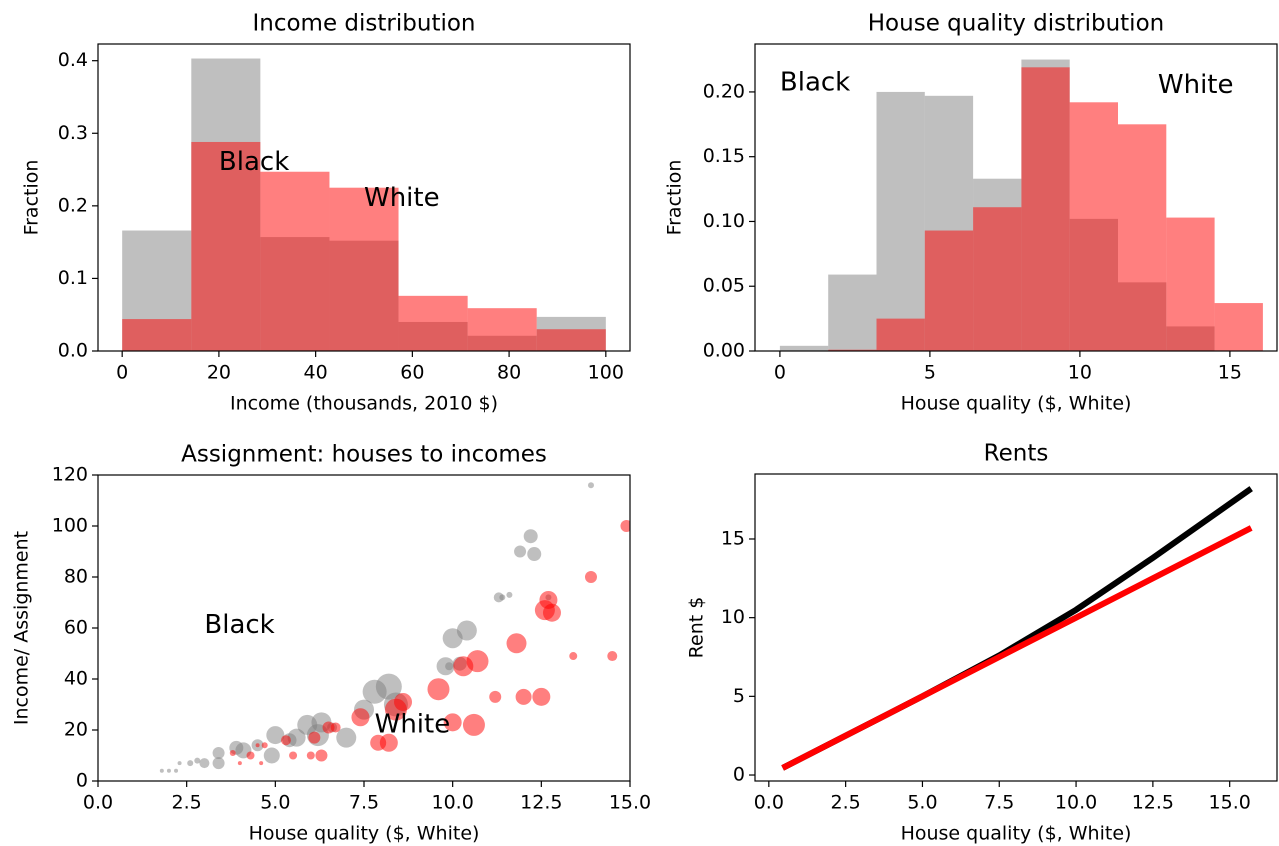  I want to click on y-tick-label: 0.4, so click(73, 60).